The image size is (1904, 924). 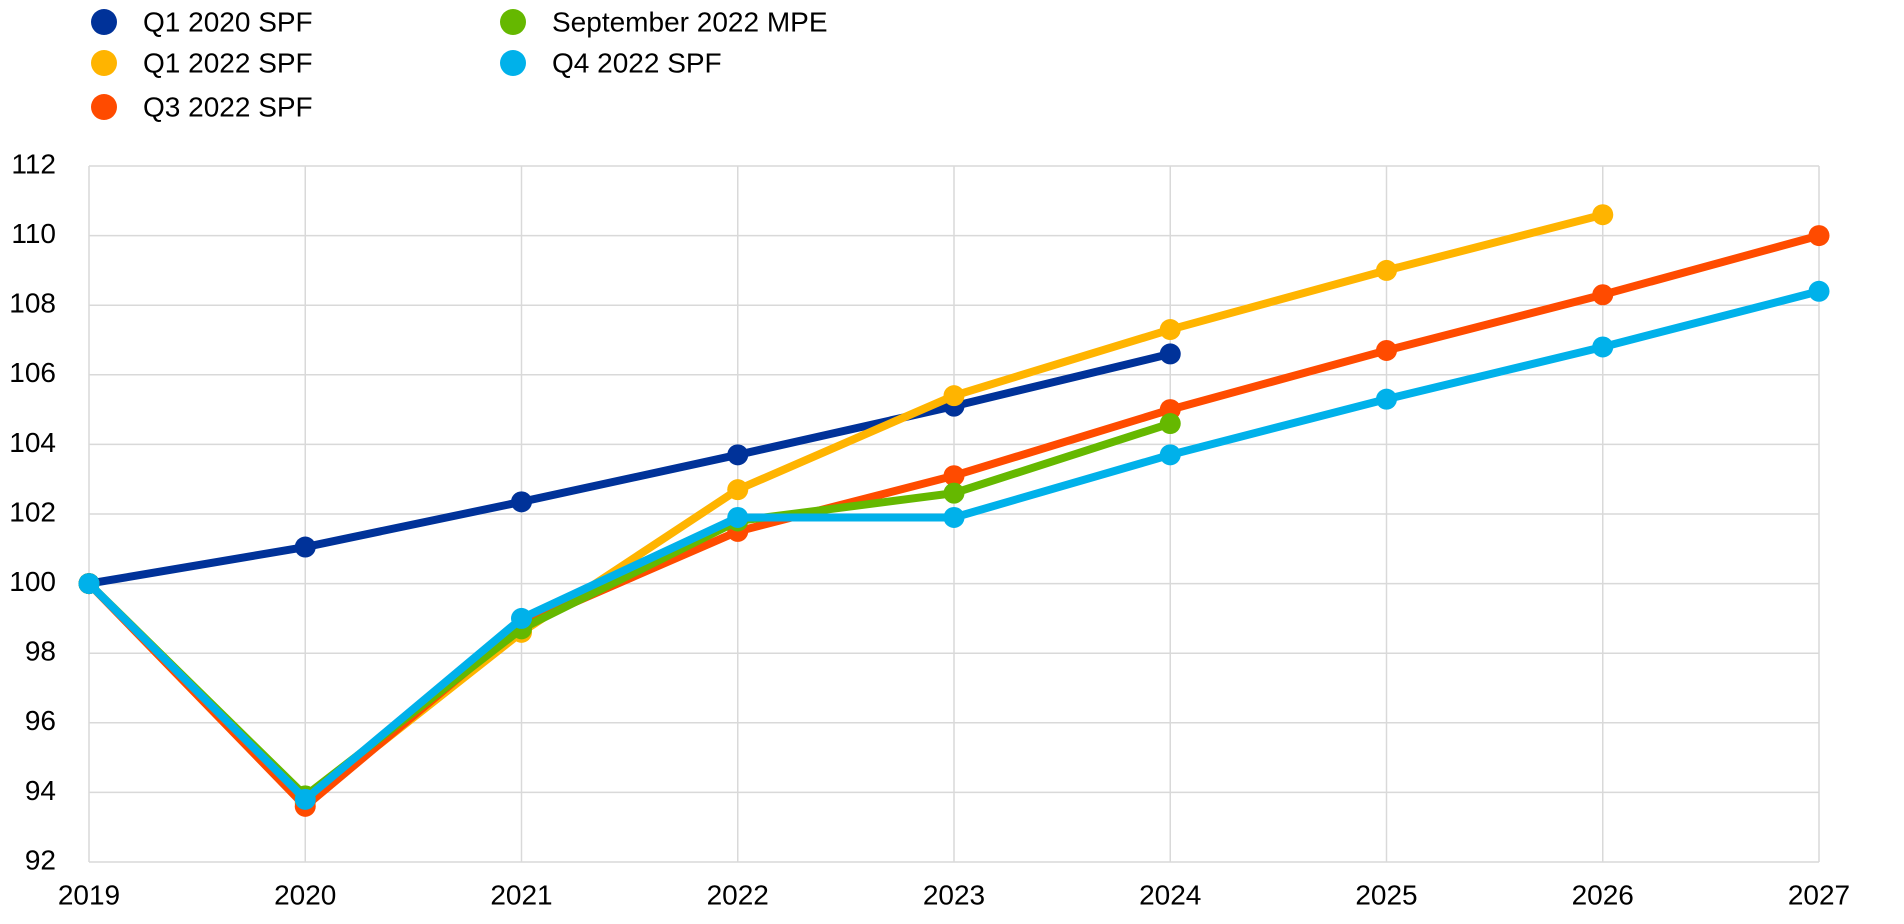 What do you see at coordinates (1603, 894) in the screenshot?
I see `x-tick-label: 2026` at bounding box center [1603, 894].